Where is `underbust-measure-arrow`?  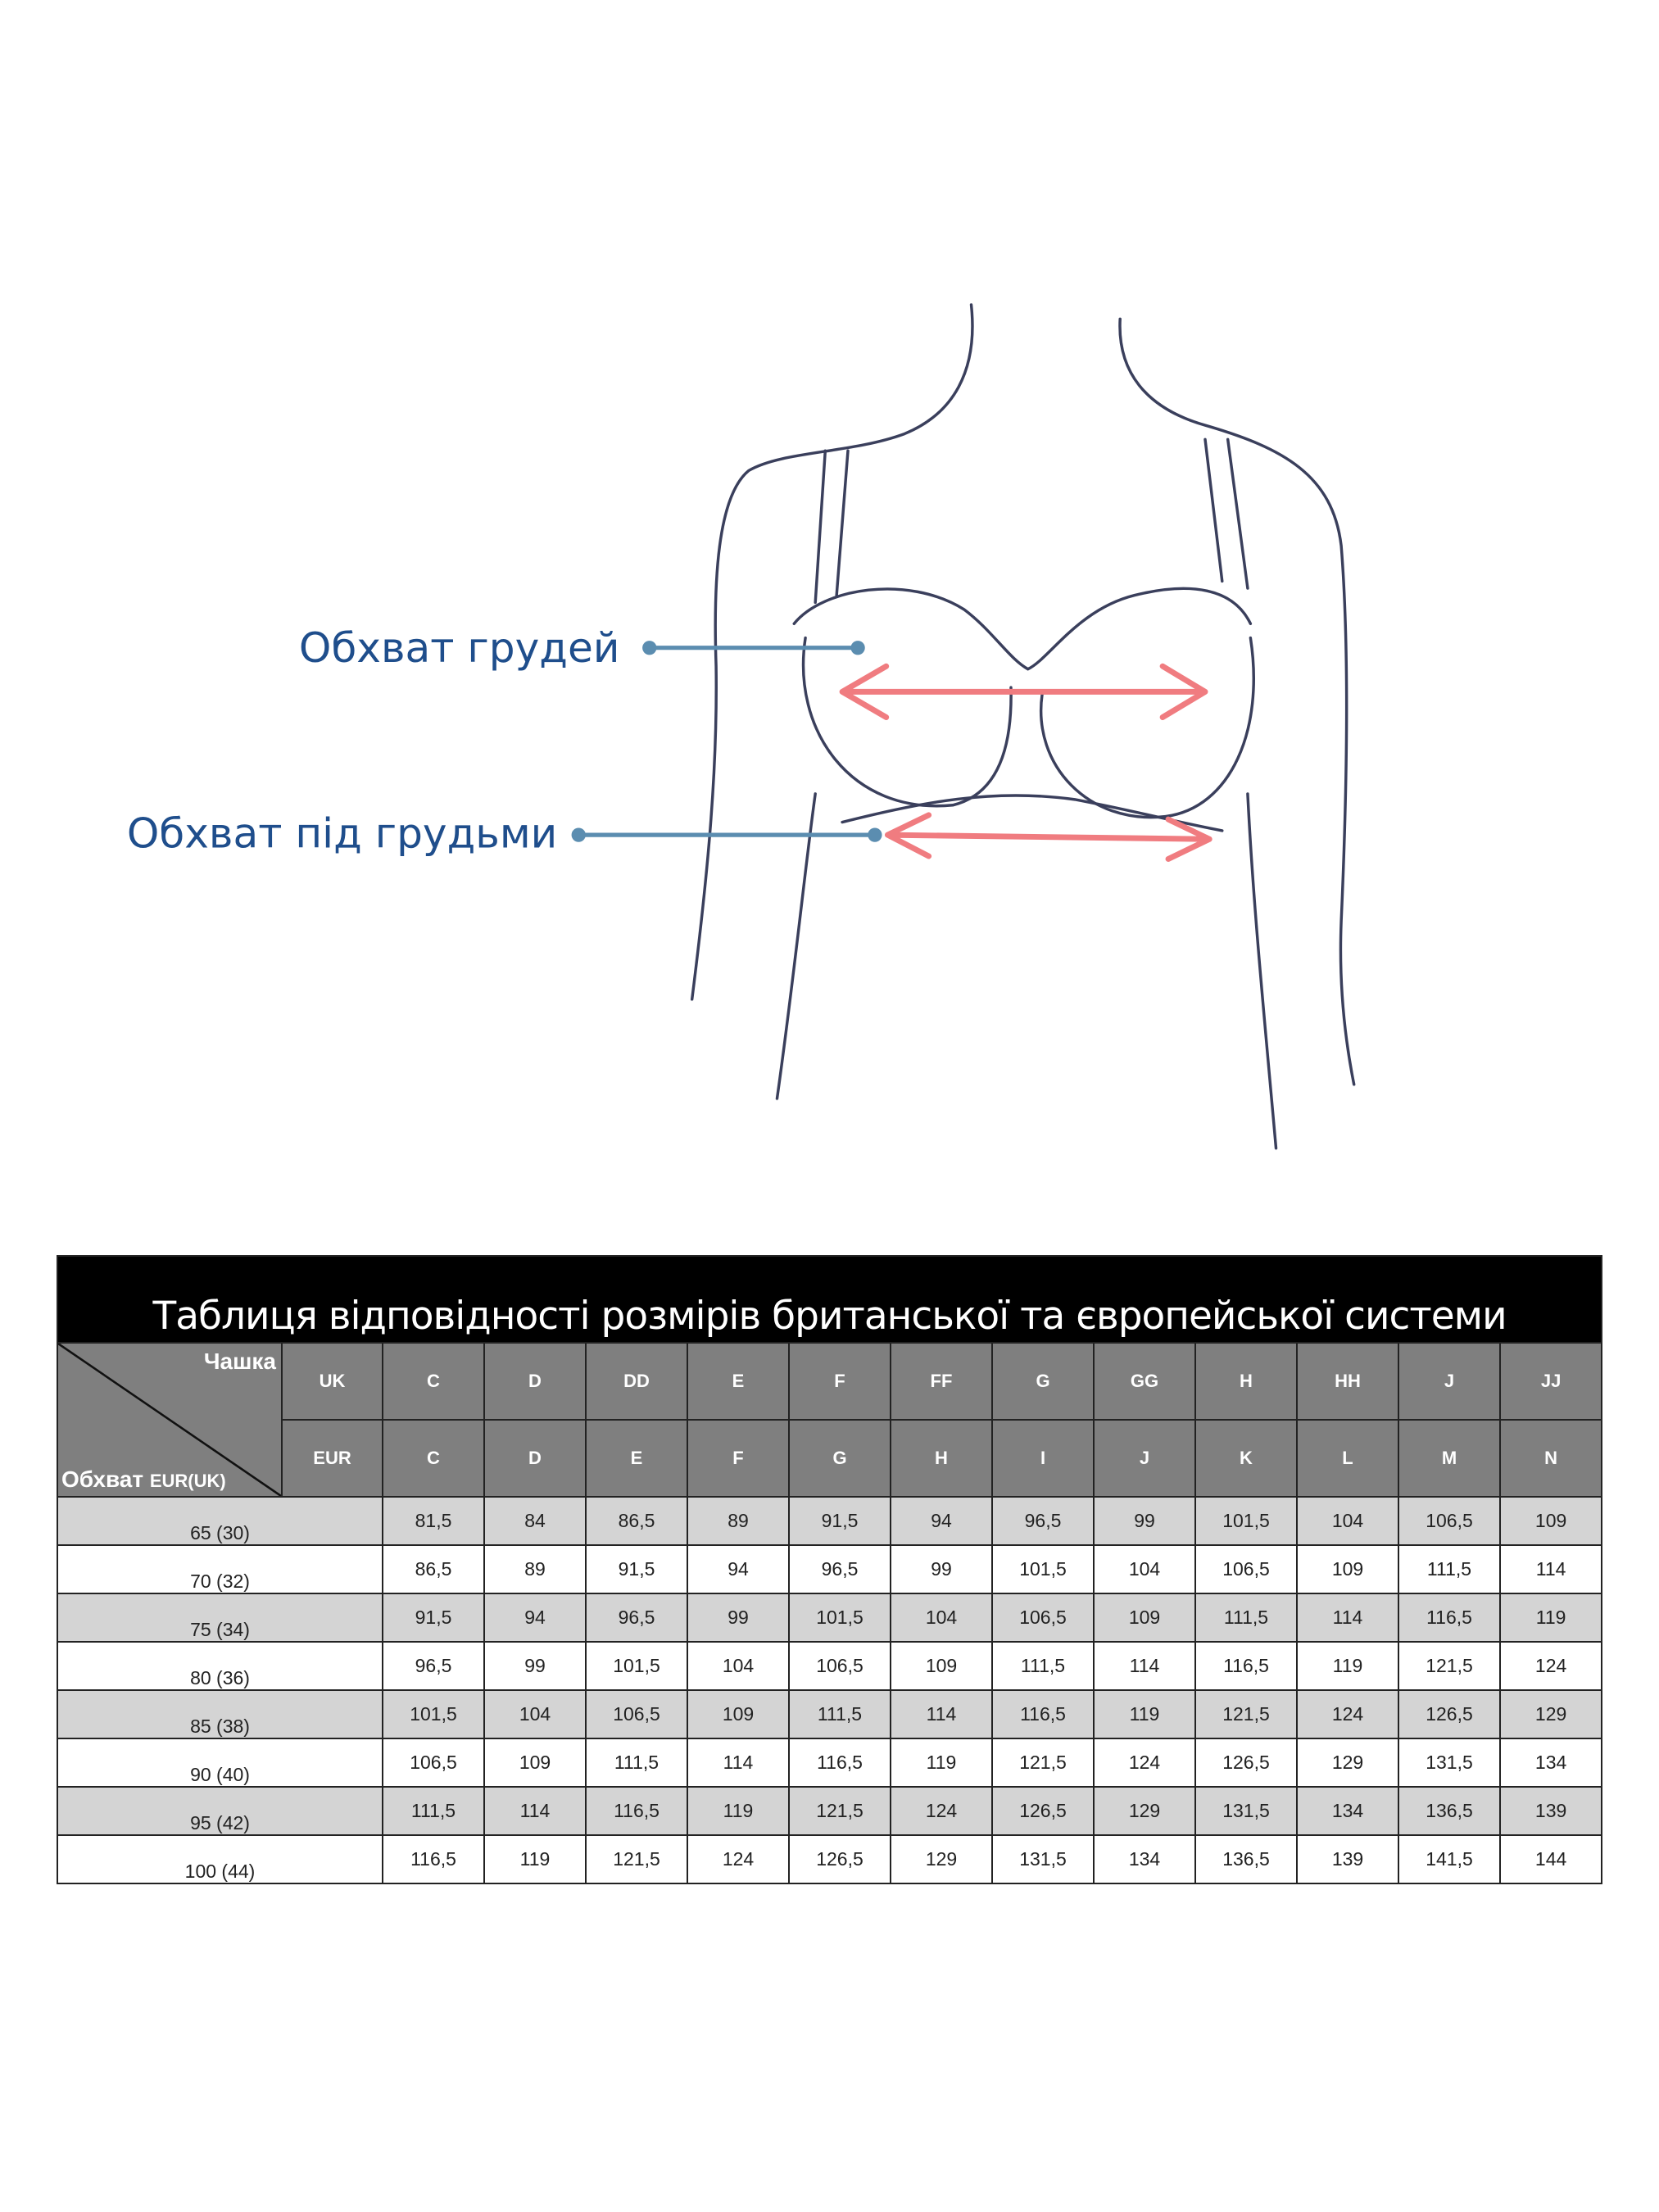 underbust-measure-arrow is located at coordinates (1048, 837).